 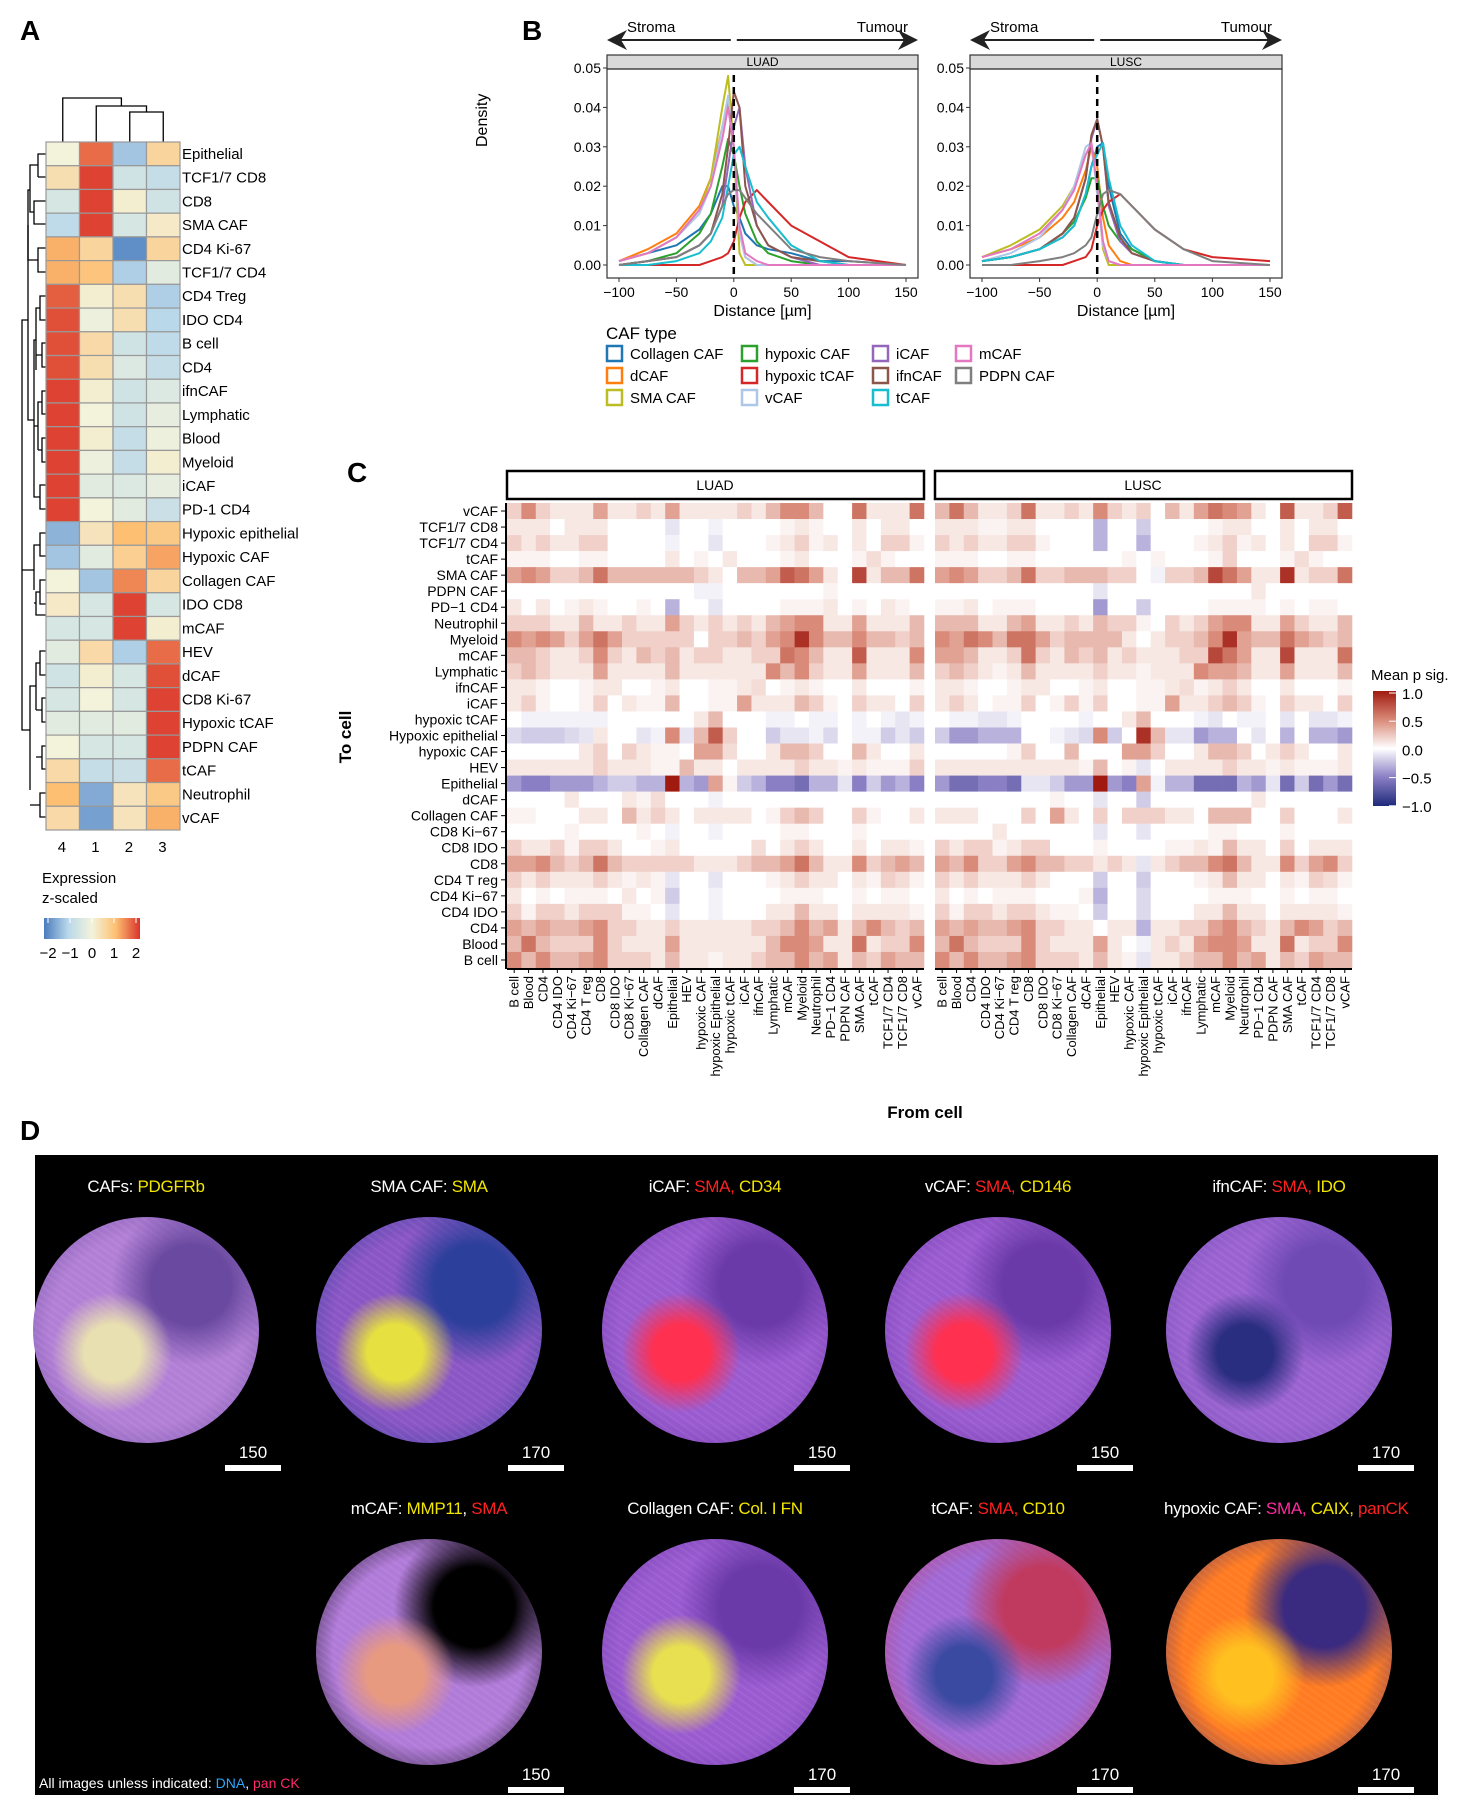 What do you see at coordinates (676, 354) in the screenshot?
I see `legend-label: Collagen CAF` at bounding box center [676, 354].